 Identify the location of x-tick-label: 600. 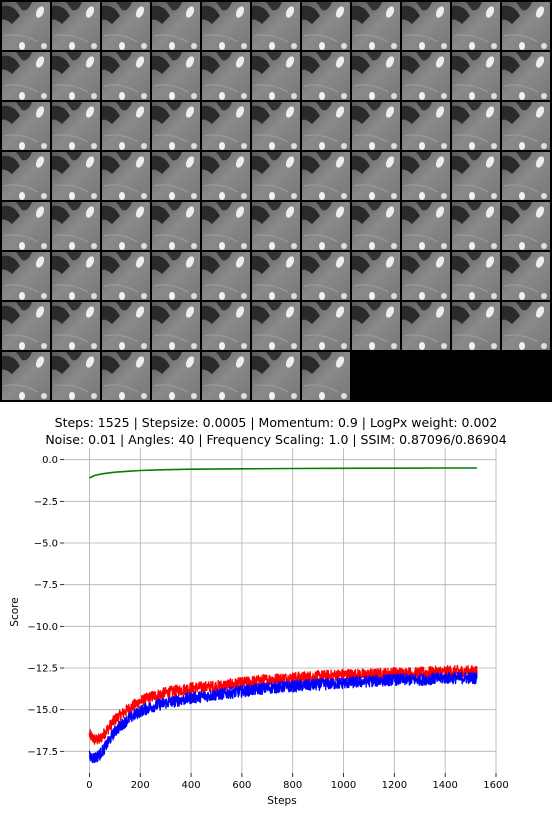
(241, 785).